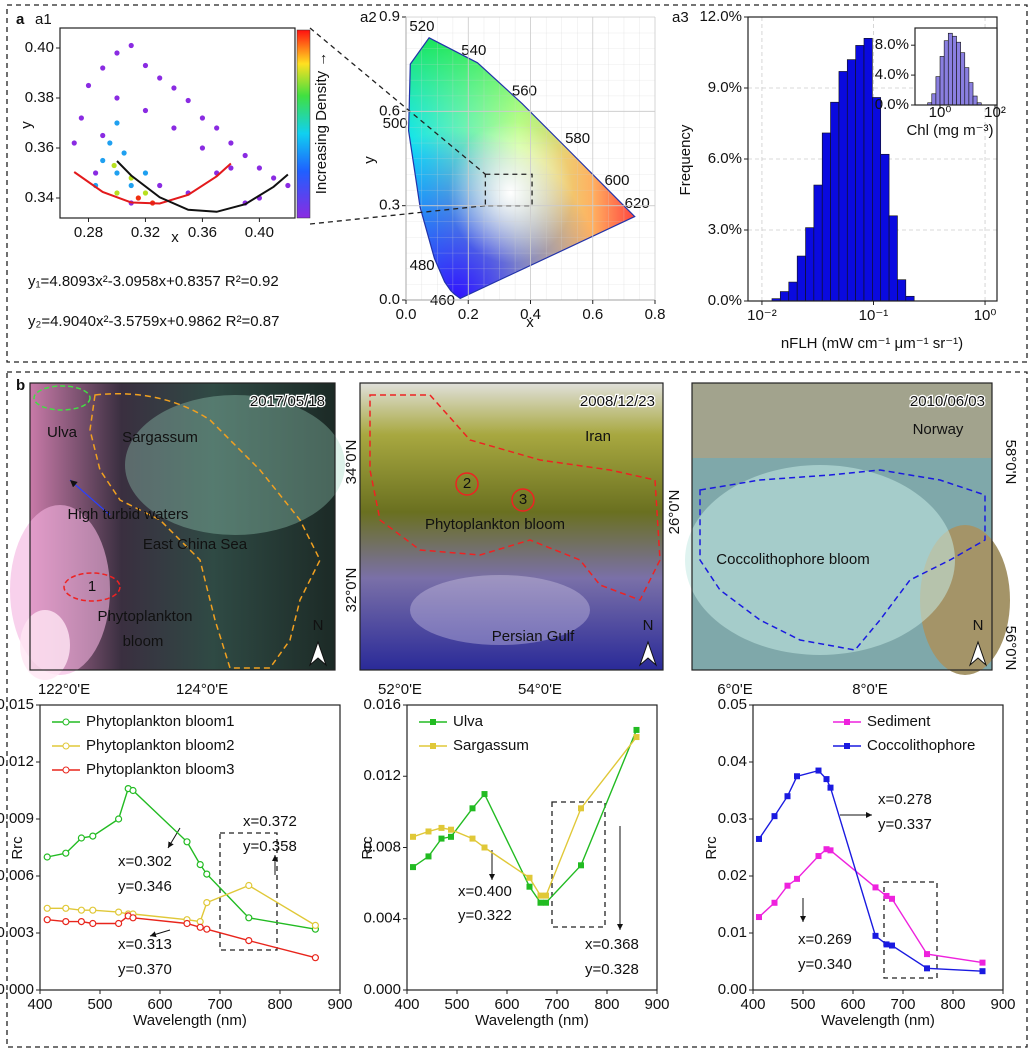  I want to click on wavelength-label: 500, so click(395, 123).